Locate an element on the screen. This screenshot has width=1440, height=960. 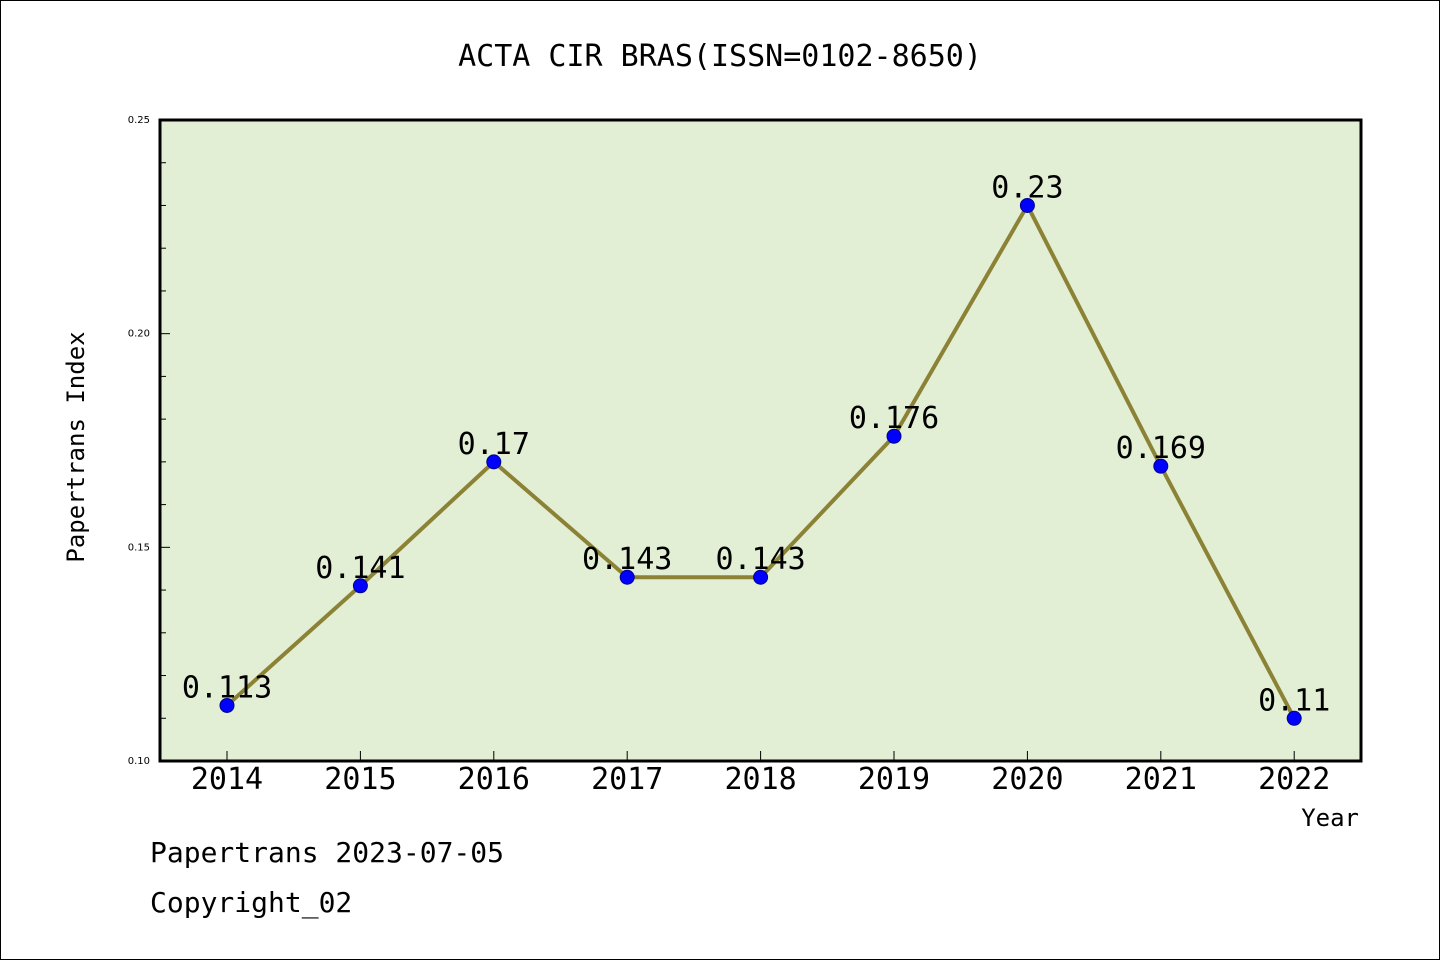
footer-copyright: Copyright_02 is located at coordinates (251, 902).